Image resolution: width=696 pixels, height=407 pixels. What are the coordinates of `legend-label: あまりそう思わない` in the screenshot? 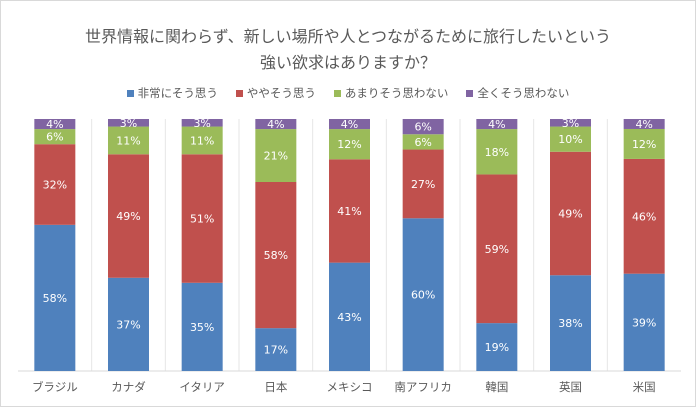 It's located at (396, 93).